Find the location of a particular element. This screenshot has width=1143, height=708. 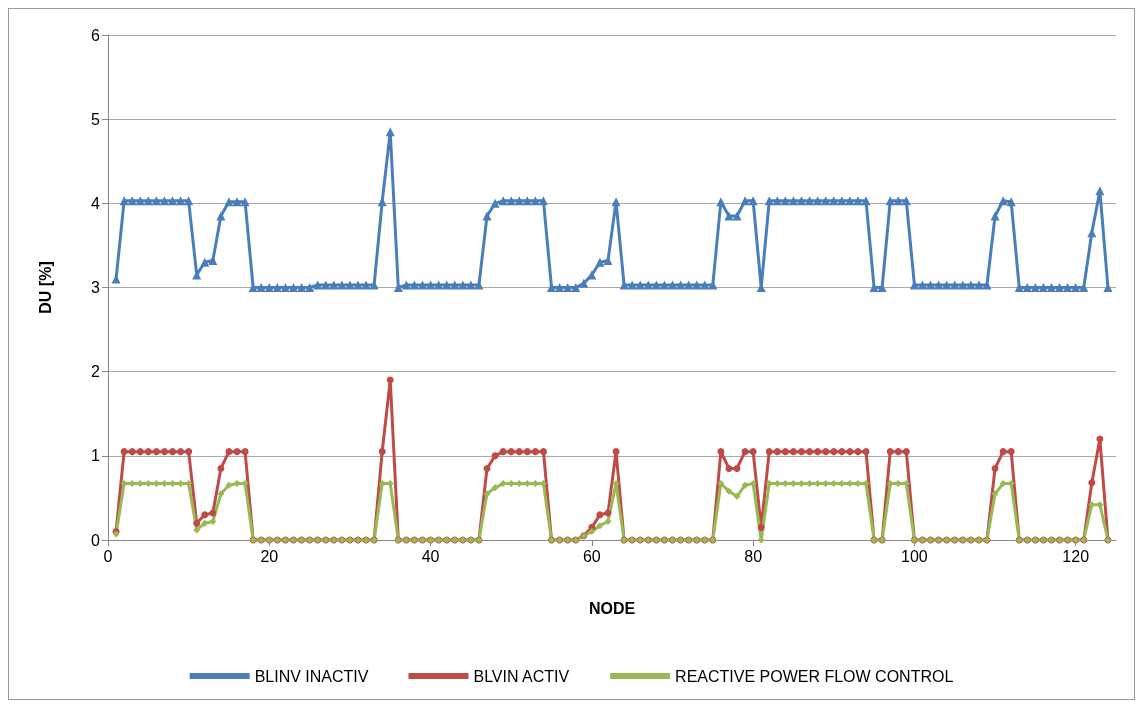

x-tick-label: 80 is located at coordinates (753, 556).